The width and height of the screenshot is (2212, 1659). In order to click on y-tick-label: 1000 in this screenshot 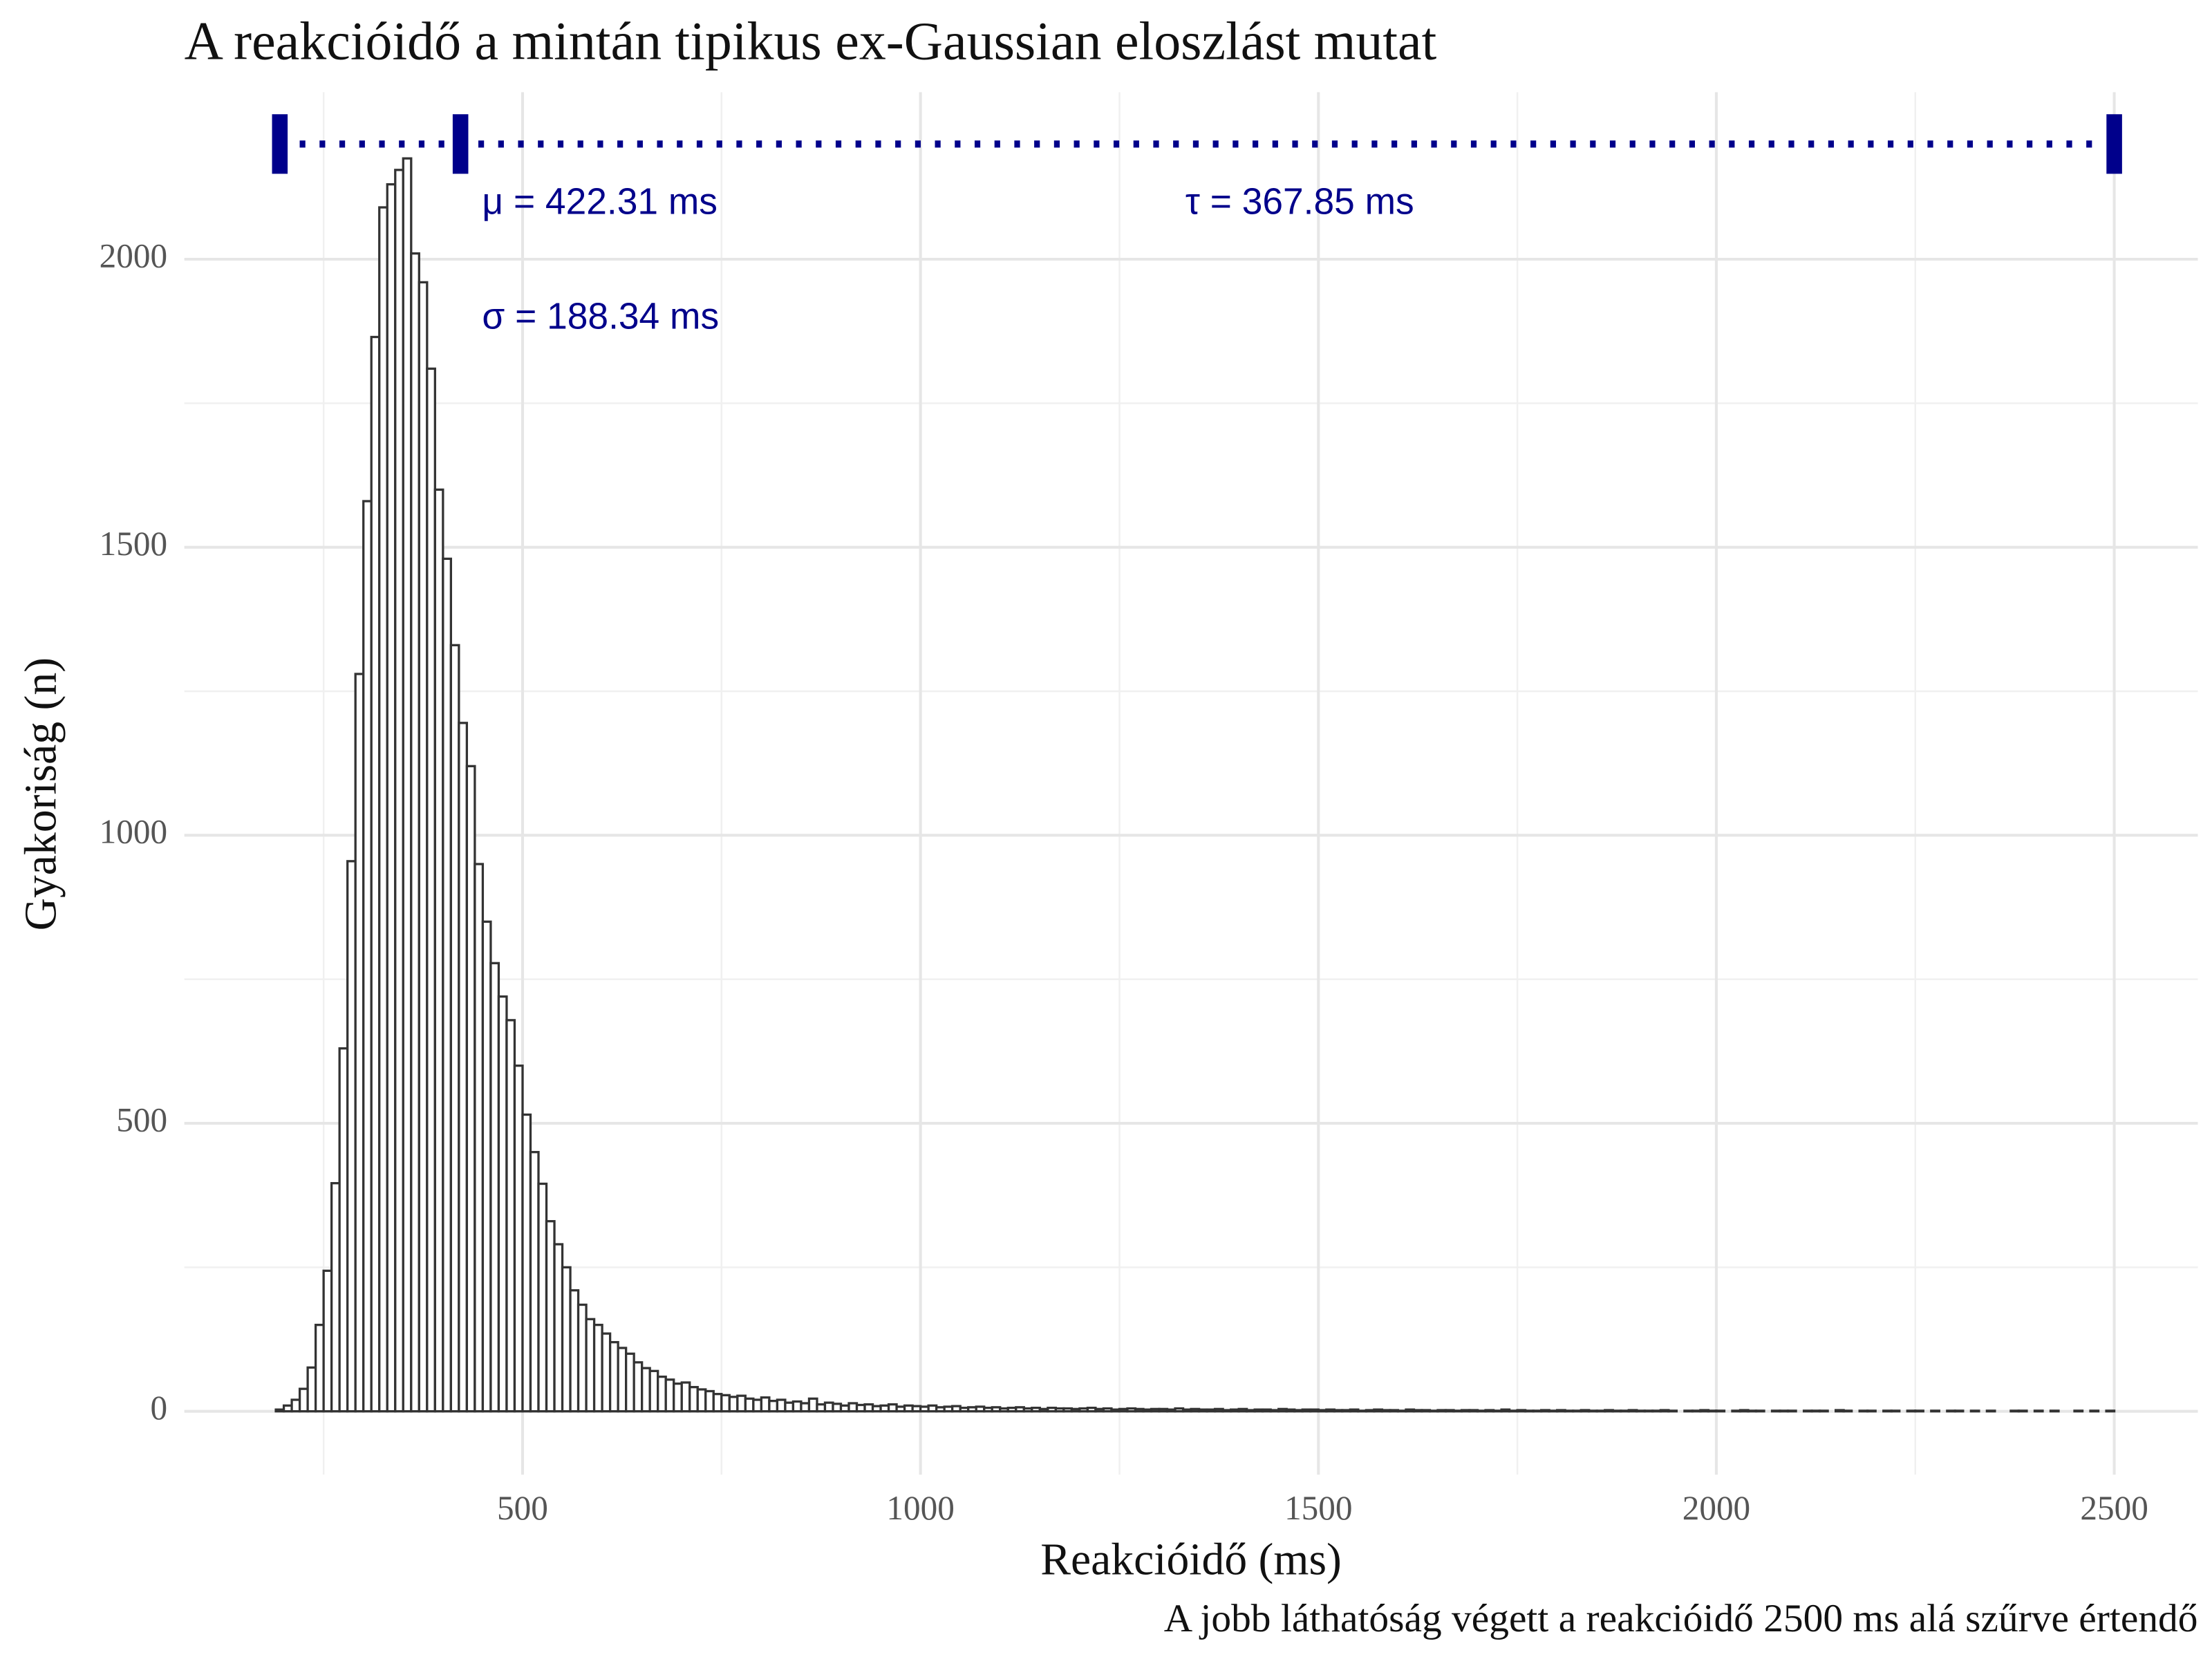, I will do `click(133, 832)`.